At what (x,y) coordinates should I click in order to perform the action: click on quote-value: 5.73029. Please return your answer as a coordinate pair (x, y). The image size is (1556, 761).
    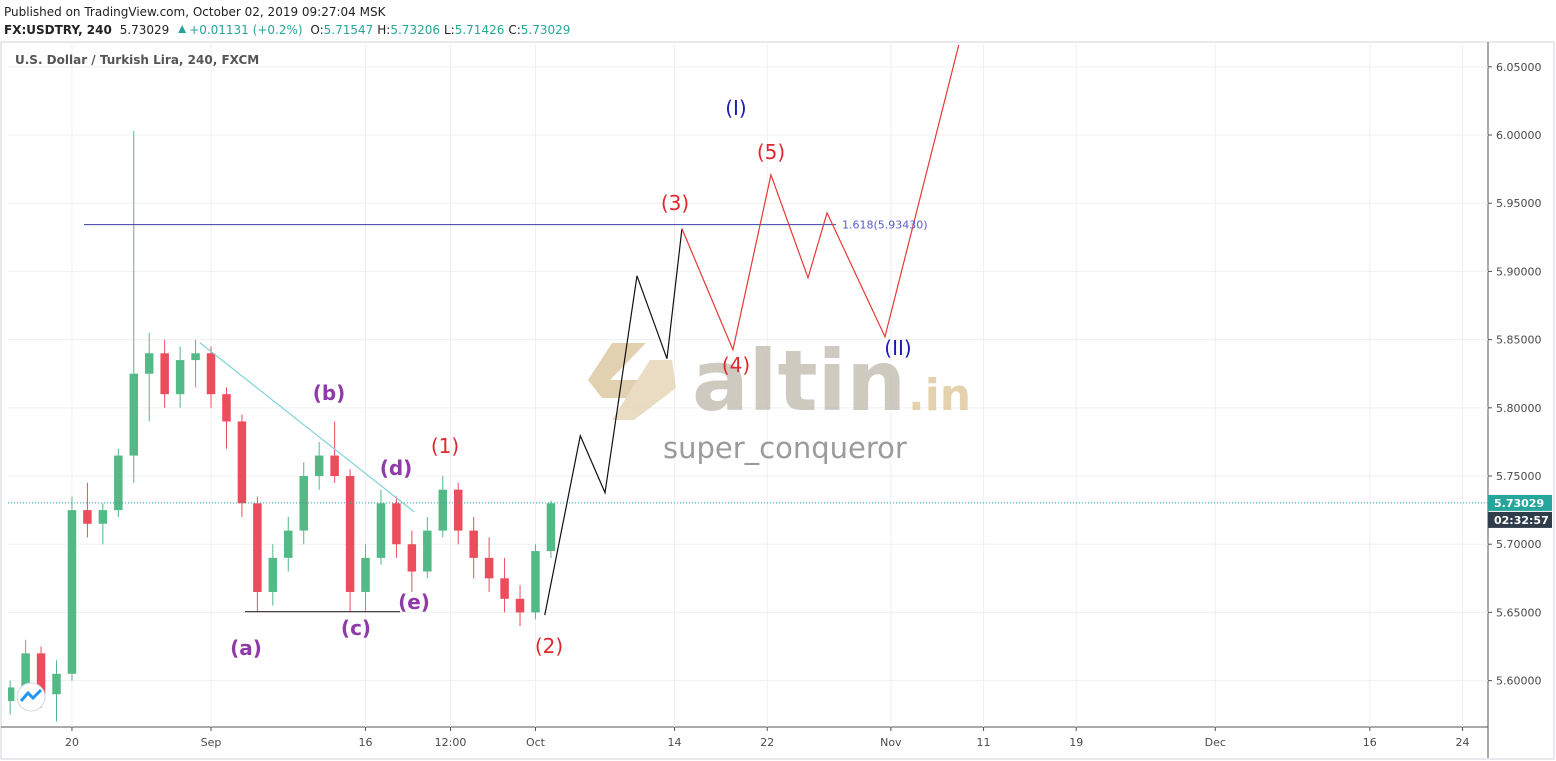
    Looking at the image, I should click on (546, 30).